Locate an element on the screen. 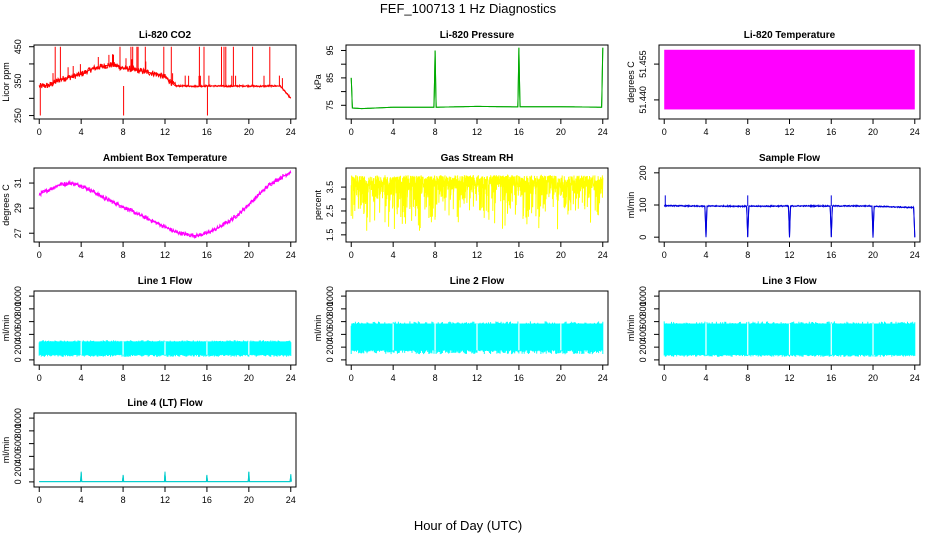  y-tick-label: 450 is located at coordinates (18, 46).